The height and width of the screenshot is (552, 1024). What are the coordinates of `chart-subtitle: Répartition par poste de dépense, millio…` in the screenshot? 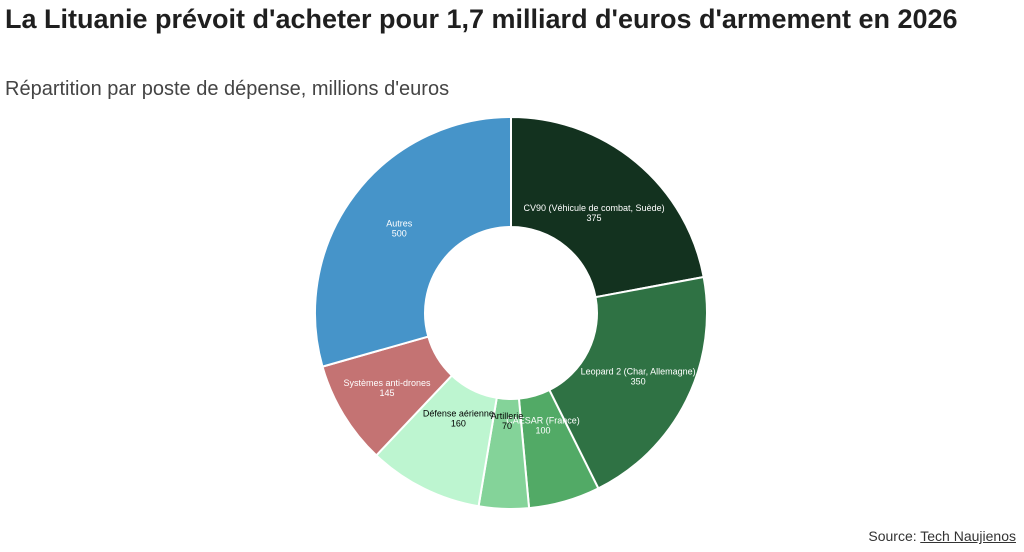 It's located at (227, 89).